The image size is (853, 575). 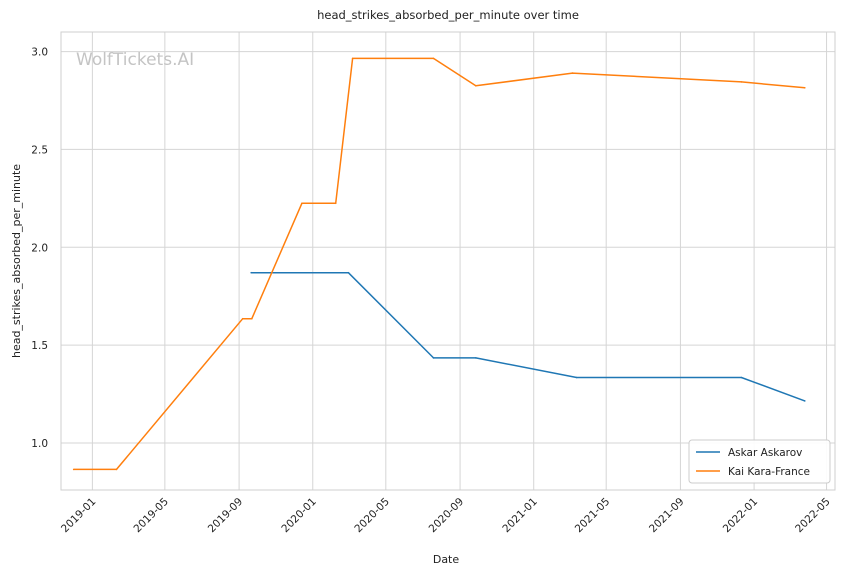 What do you see at coordinates (135, 60) in the screenshot?
I see `watermark: WolfTickets.AI` at bounding box center [135, 60].